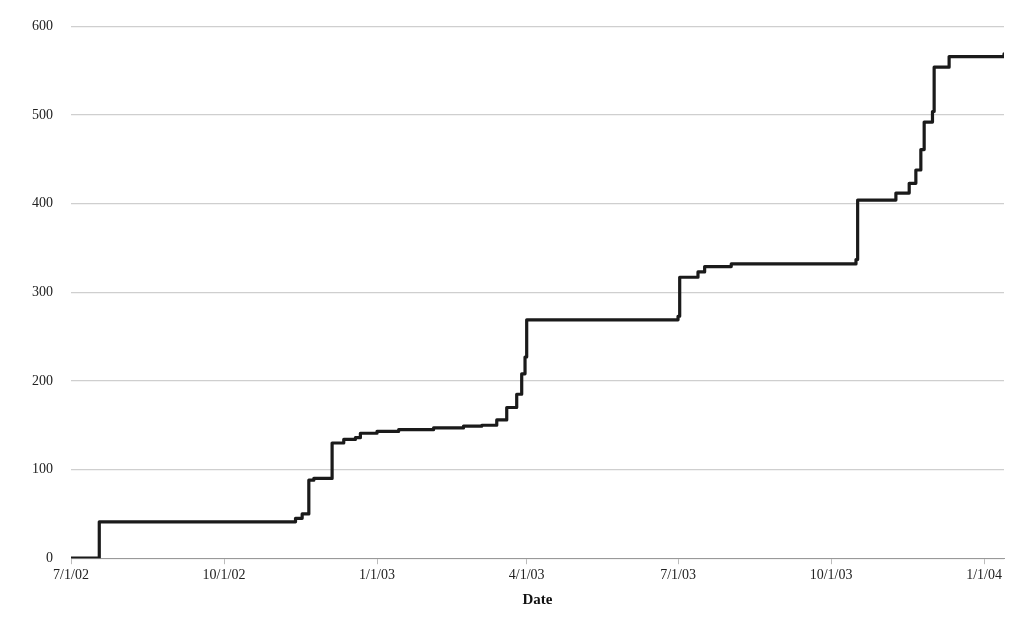  I want to click on y-tick-label: 0, so click(49, 557).